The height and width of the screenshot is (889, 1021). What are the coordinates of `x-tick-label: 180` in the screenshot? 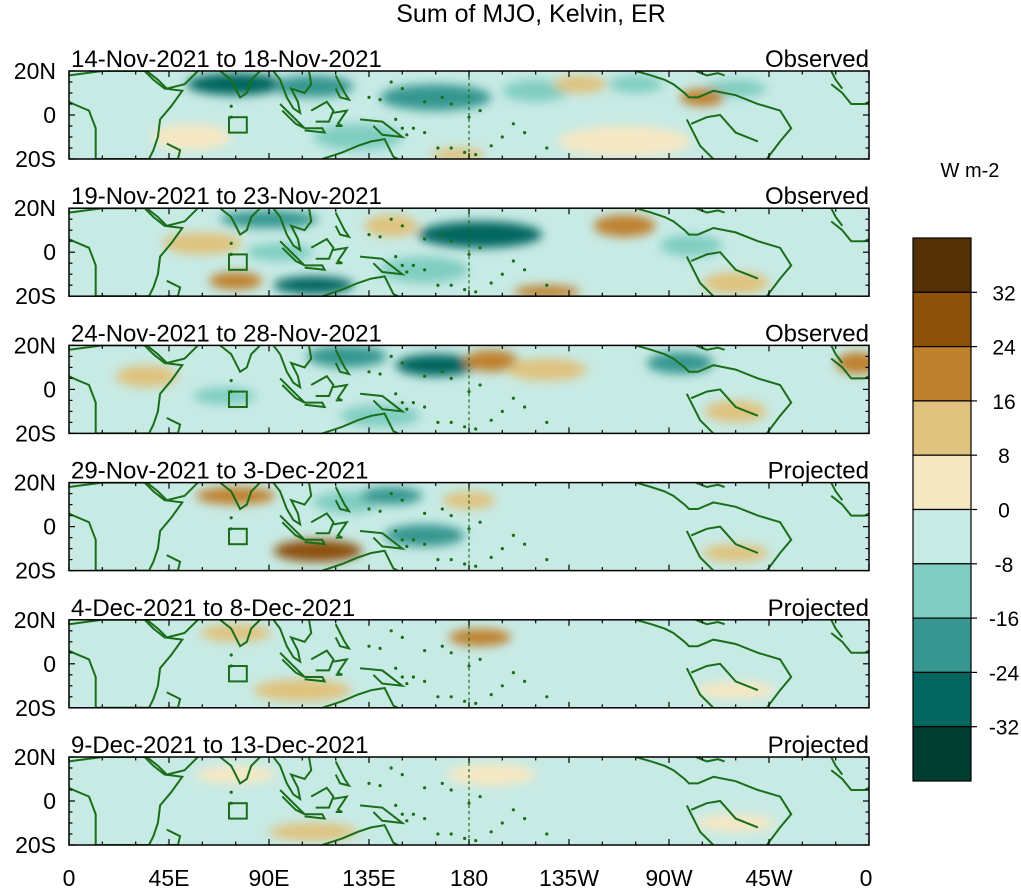 It's located at (469, 877).